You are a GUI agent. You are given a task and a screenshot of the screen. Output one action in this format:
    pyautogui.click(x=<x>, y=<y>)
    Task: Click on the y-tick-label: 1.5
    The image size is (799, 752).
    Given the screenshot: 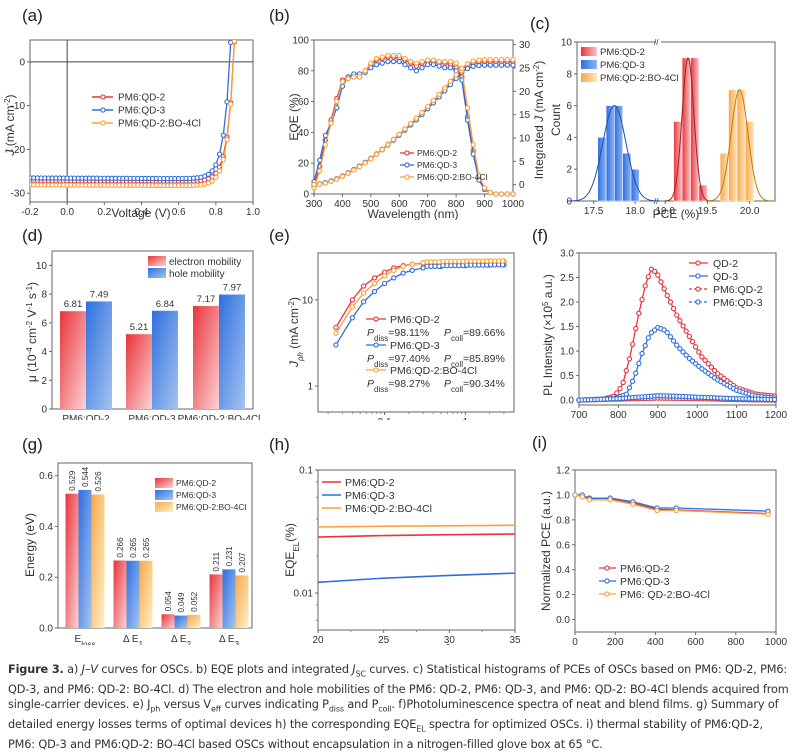 What is the action you would take?
    pyautogui.click(x=567, y=327)
    